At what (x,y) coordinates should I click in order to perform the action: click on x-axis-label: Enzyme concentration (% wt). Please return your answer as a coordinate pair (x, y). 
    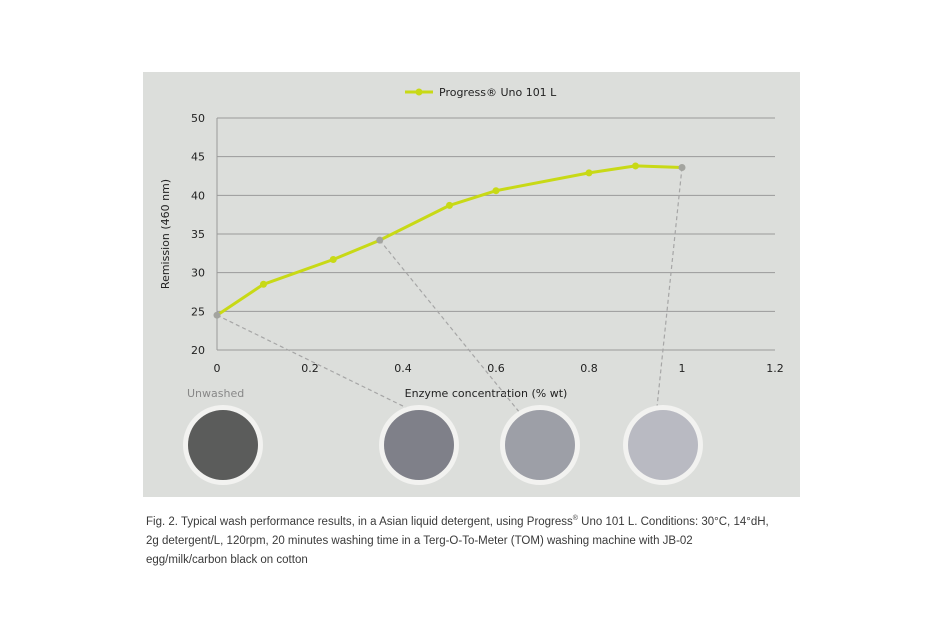
    Looking at the image, I should click on (486, 393).